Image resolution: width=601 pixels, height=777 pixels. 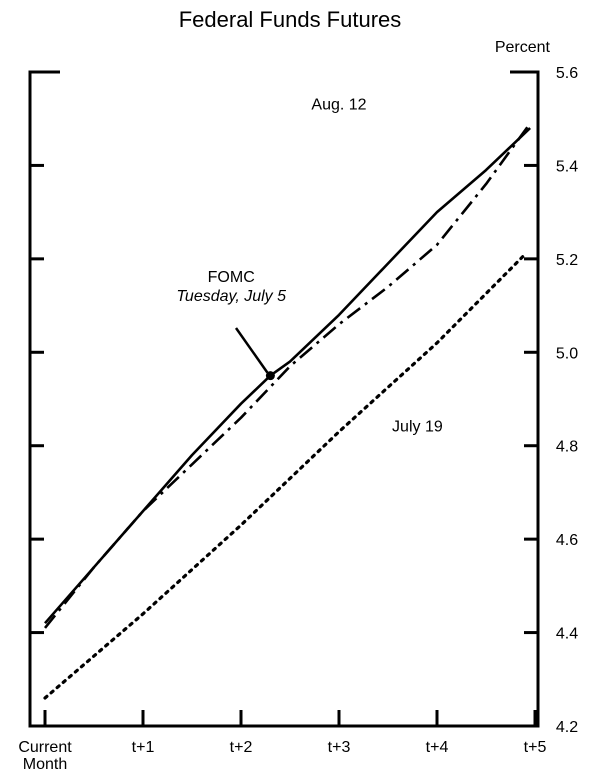 I want to click on x-tick-label: t+1, so click(x=143, y=747).